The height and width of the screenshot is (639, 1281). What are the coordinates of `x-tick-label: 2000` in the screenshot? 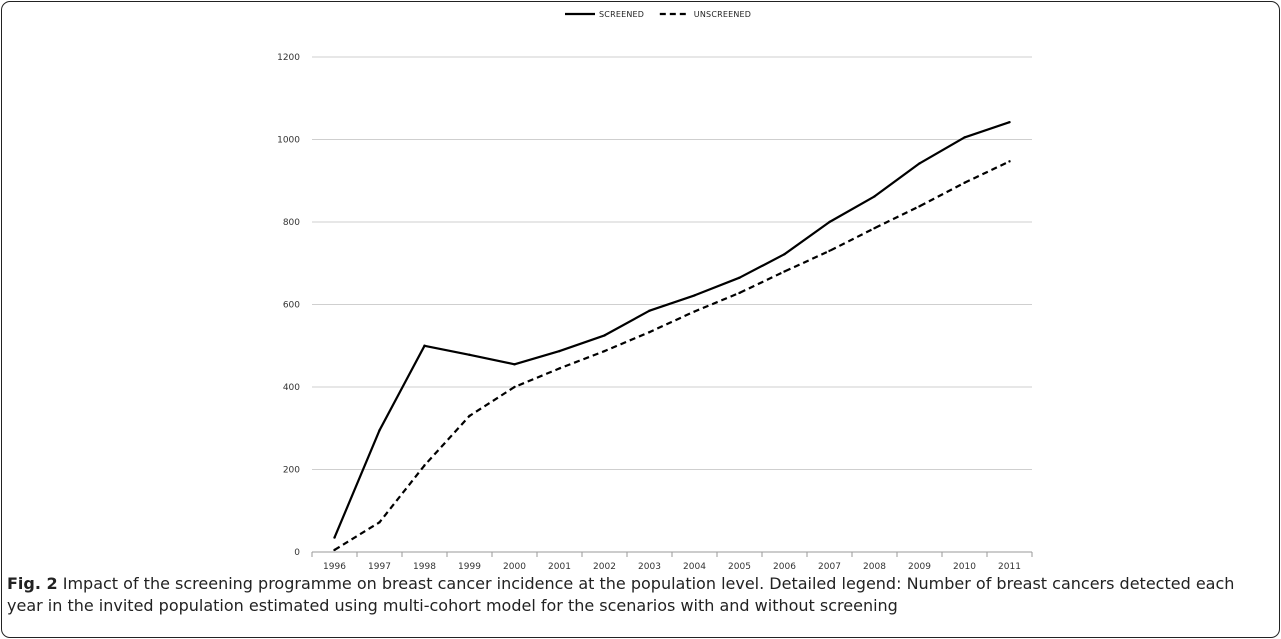 It's located at (514, 567).